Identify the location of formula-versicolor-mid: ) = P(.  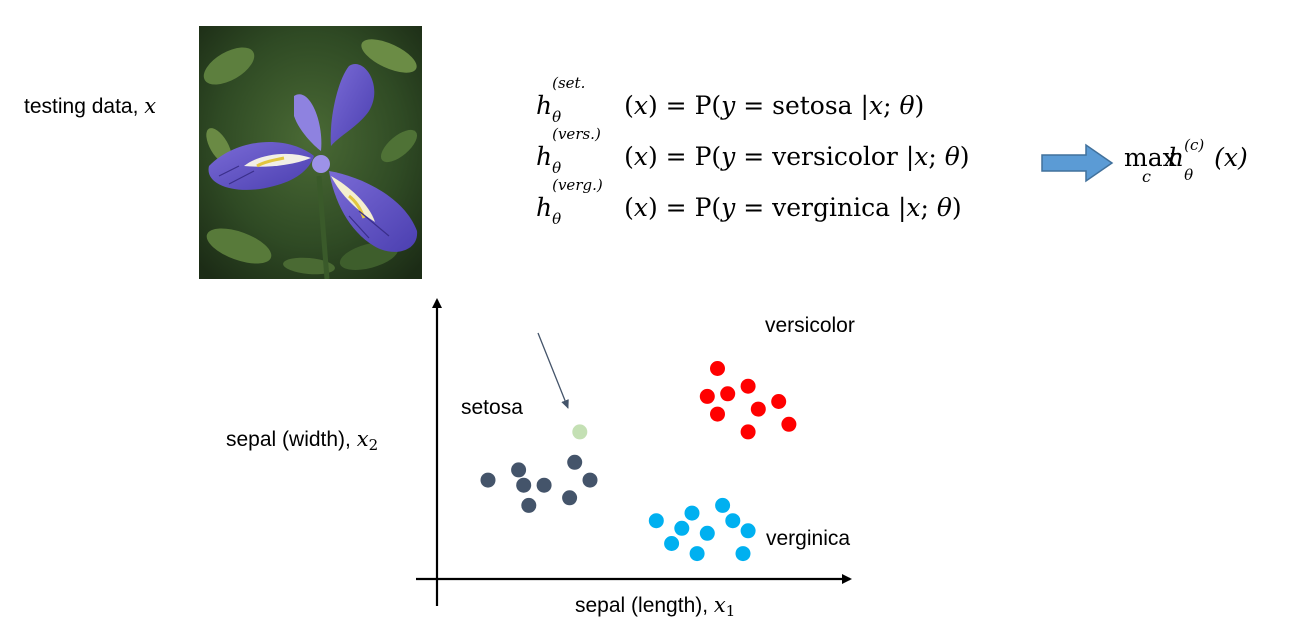
(684, 156).